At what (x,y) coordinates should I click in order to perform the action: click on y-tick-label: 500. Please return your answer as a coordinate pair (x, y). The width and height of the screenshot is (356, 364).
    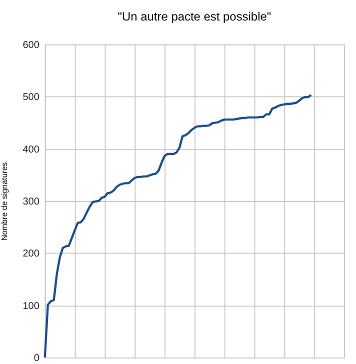
    Looking at the image, I should click on (31, 98).